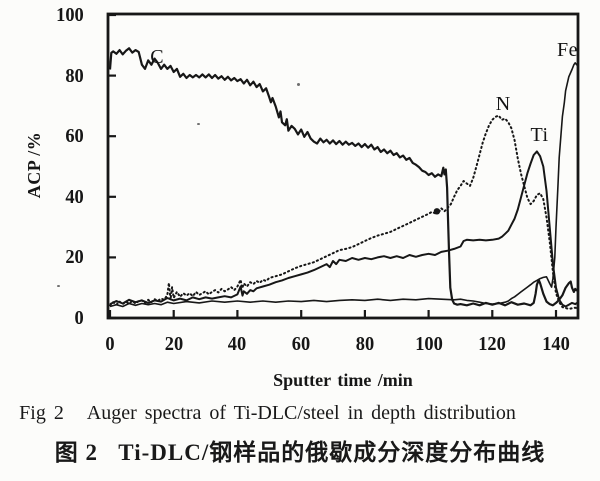 Image resolution: width=600 pixels, height=481 pixels. I want to click on series-label-Ti: Ti, so click(539, 134).